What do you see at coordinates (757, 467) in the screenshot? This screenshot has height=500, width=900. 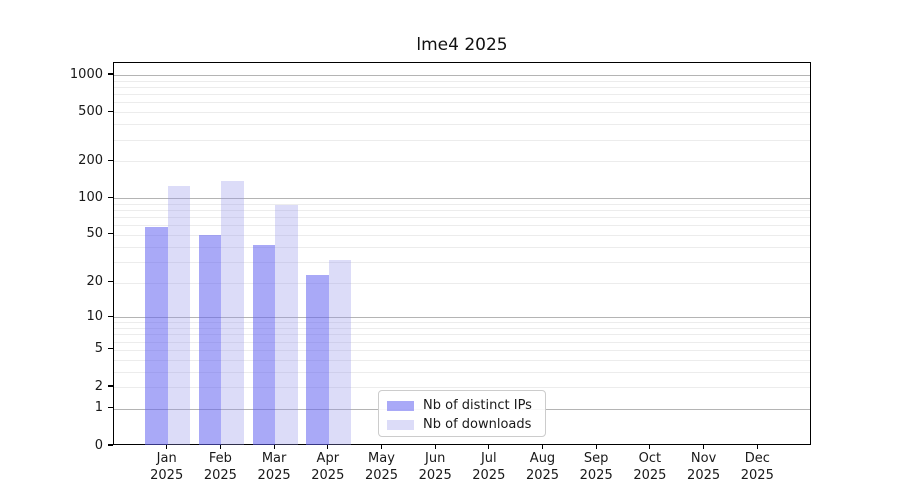 I see `x-tick-label-dec: Dec 2025` at bounding box center [757, 467].